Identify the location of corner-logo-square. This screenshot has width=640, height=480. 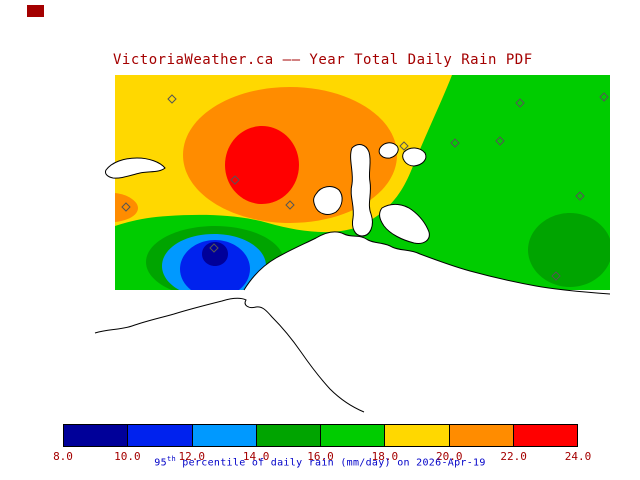
(35, 11).